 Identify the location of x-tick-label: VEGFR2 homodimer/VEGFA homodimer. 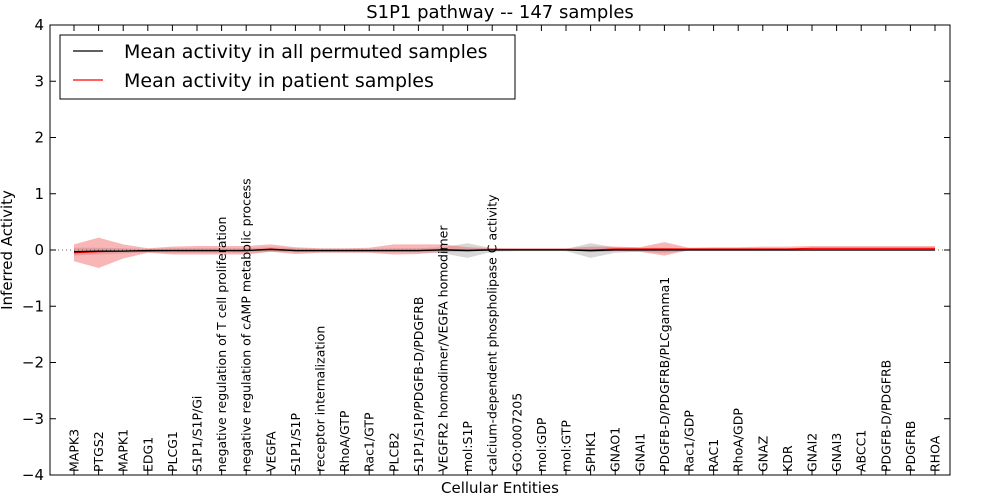
(443, 348).